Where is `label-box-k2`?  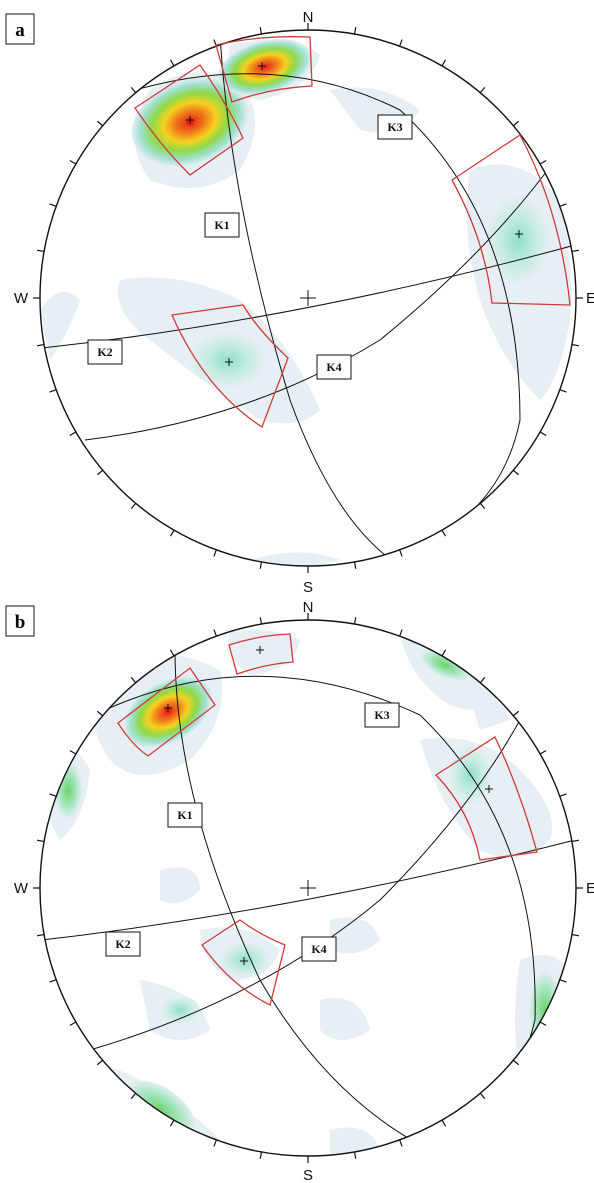
label-box-k2 is located at coordinates (105, 352).